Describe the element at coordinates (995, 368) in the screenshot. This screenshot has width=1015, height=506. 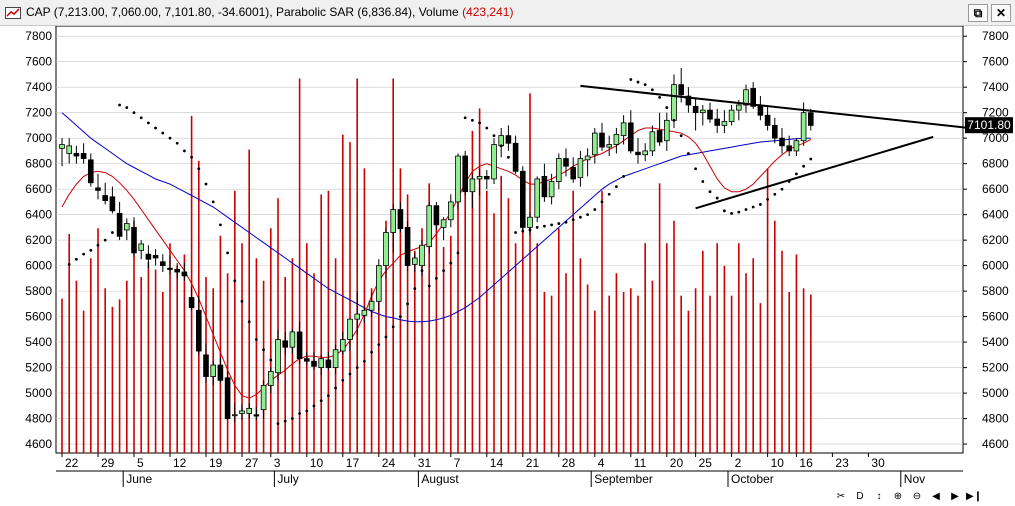
I see `y-tick-label-right: 5200` at that location.